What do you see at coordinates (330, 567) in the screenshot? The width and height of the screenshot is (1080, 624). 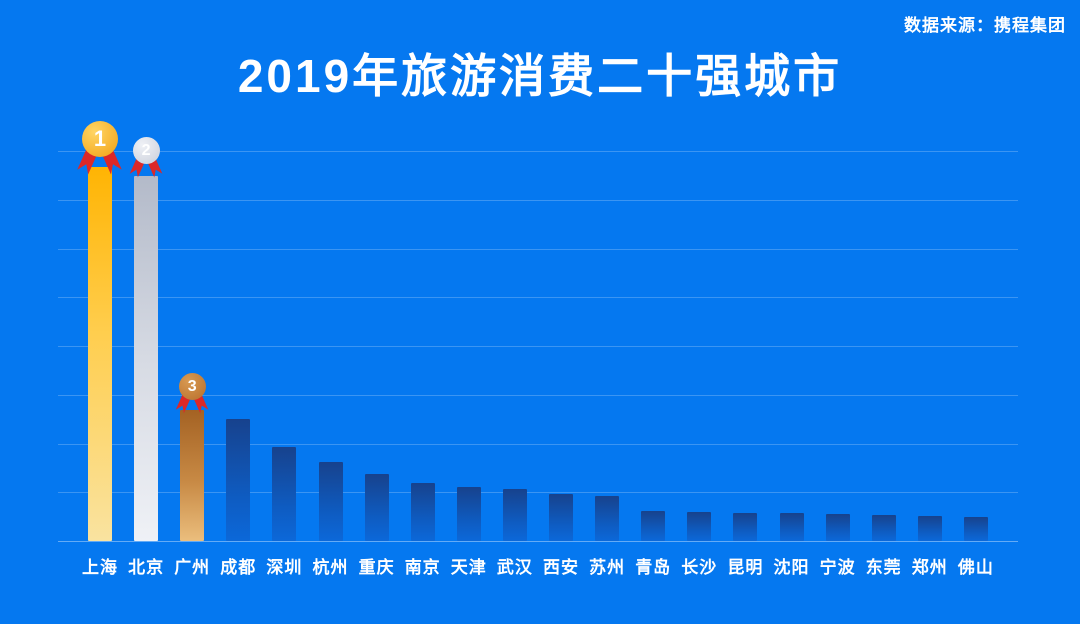 I see `city-label: 杭州` at bounding box center [330, 567].